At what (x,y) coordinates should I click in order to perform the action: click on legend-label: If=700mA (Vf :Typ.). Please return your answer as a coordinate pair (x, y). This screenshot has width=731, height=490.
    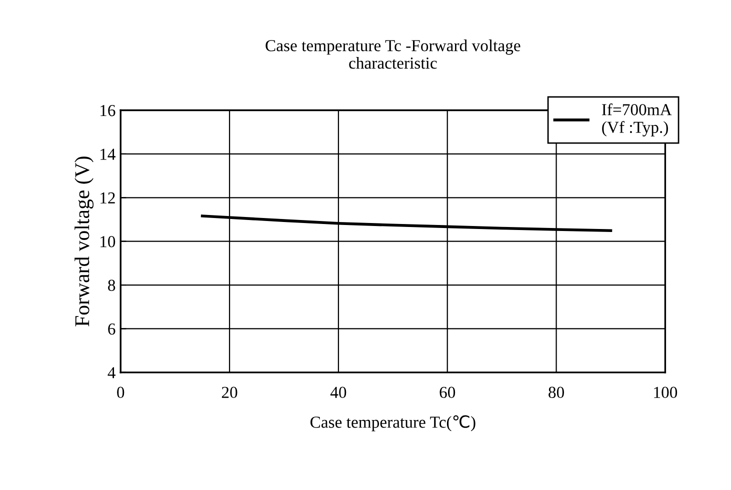
    Looking at the image, I should click on (637, 119).